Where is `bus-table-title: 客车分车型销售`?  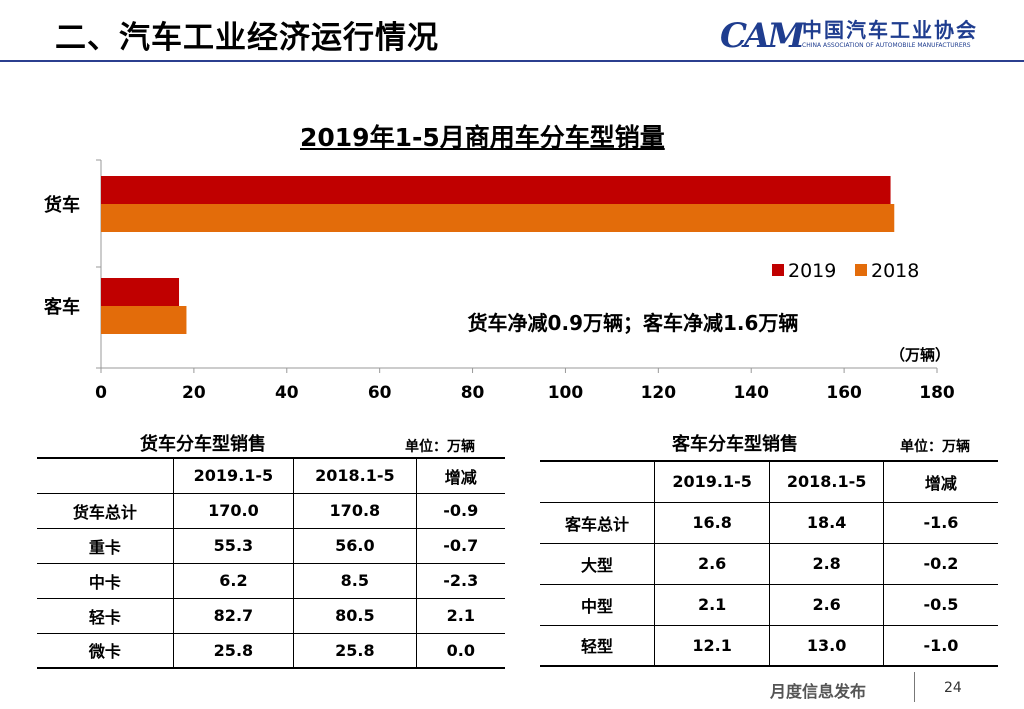 bus-table-title: 客车分车型销售 is located at coordinates (735, 444).